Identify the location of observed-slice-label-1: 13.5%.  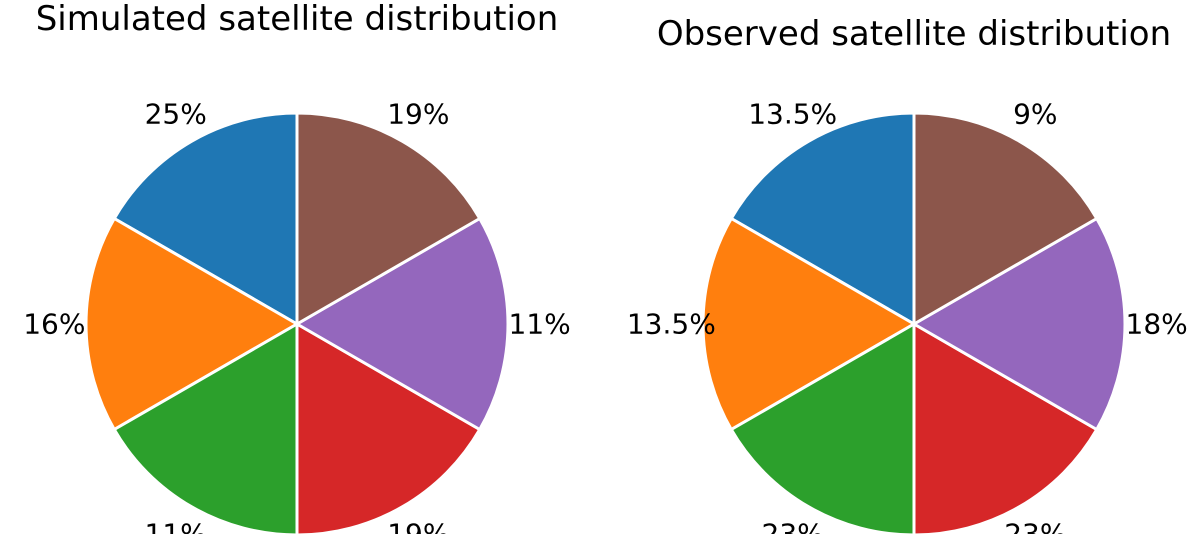
(671, 324).